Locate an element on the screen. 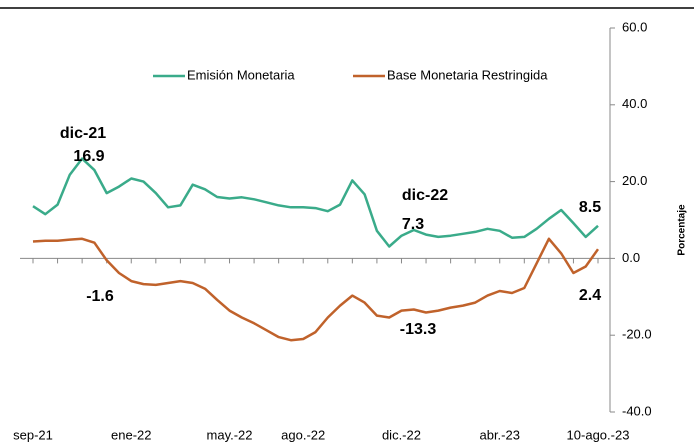 Image resolution: width=694 pixels, height=445 pixels. y-tick-label: -20.0 is located at coordinates (637, 334).